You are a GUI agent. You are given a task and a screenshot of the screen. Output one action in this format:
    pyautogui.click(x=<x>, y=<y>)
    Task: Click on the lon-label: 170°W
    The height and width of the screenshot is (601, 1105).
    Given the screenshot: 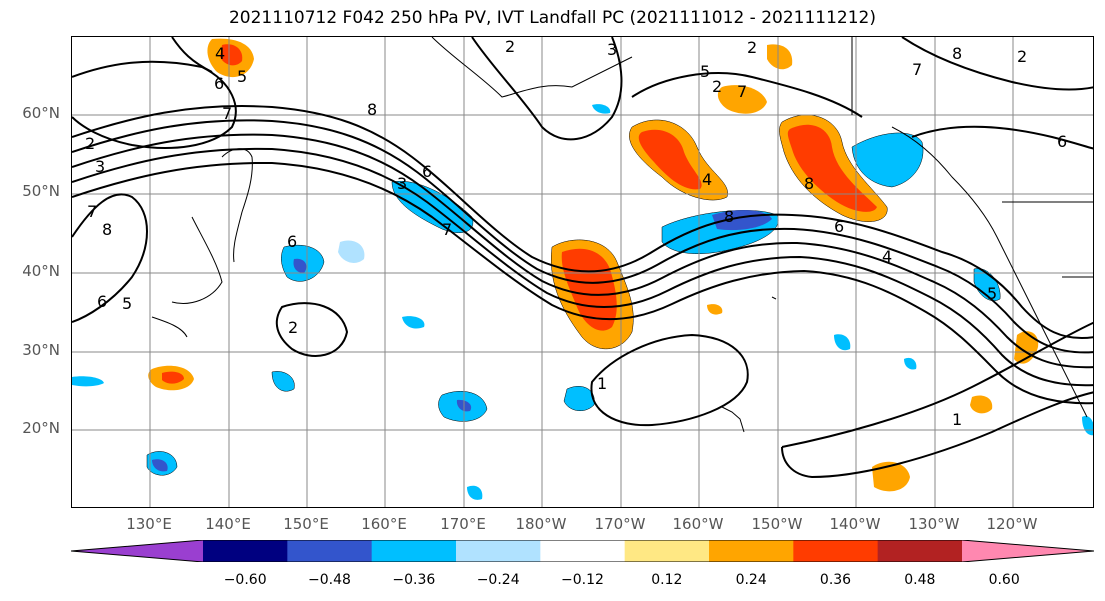 What is the action you would take?
    pyautogui.click(x=620, y=524)
    